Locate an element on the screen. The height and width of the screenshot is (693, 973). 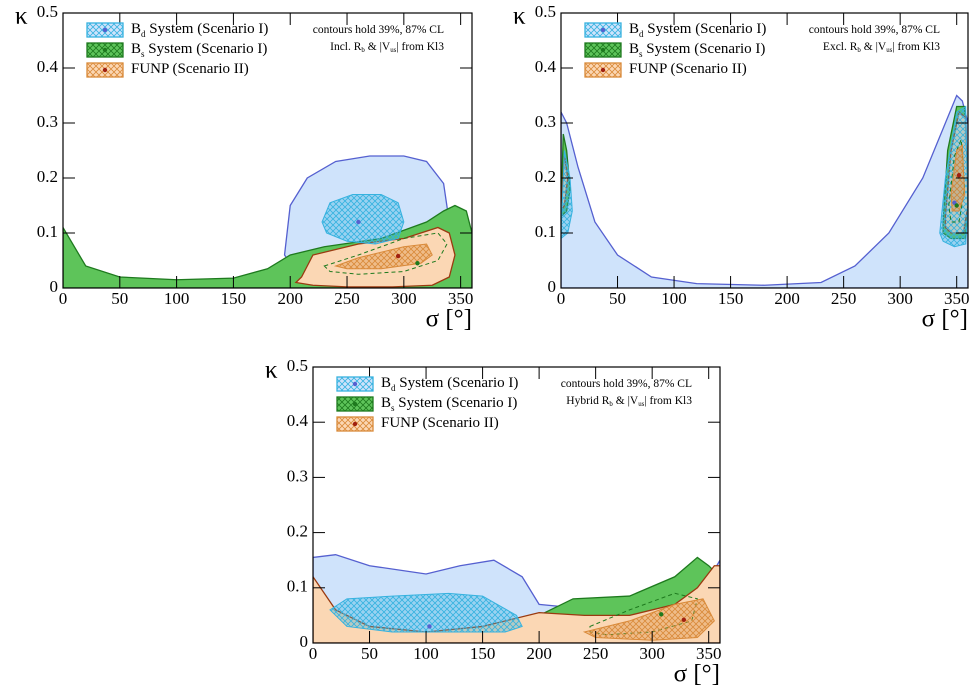
annotation: Incl. Rb & |Vus| from Kl3 is located at coordinates (387, 47).